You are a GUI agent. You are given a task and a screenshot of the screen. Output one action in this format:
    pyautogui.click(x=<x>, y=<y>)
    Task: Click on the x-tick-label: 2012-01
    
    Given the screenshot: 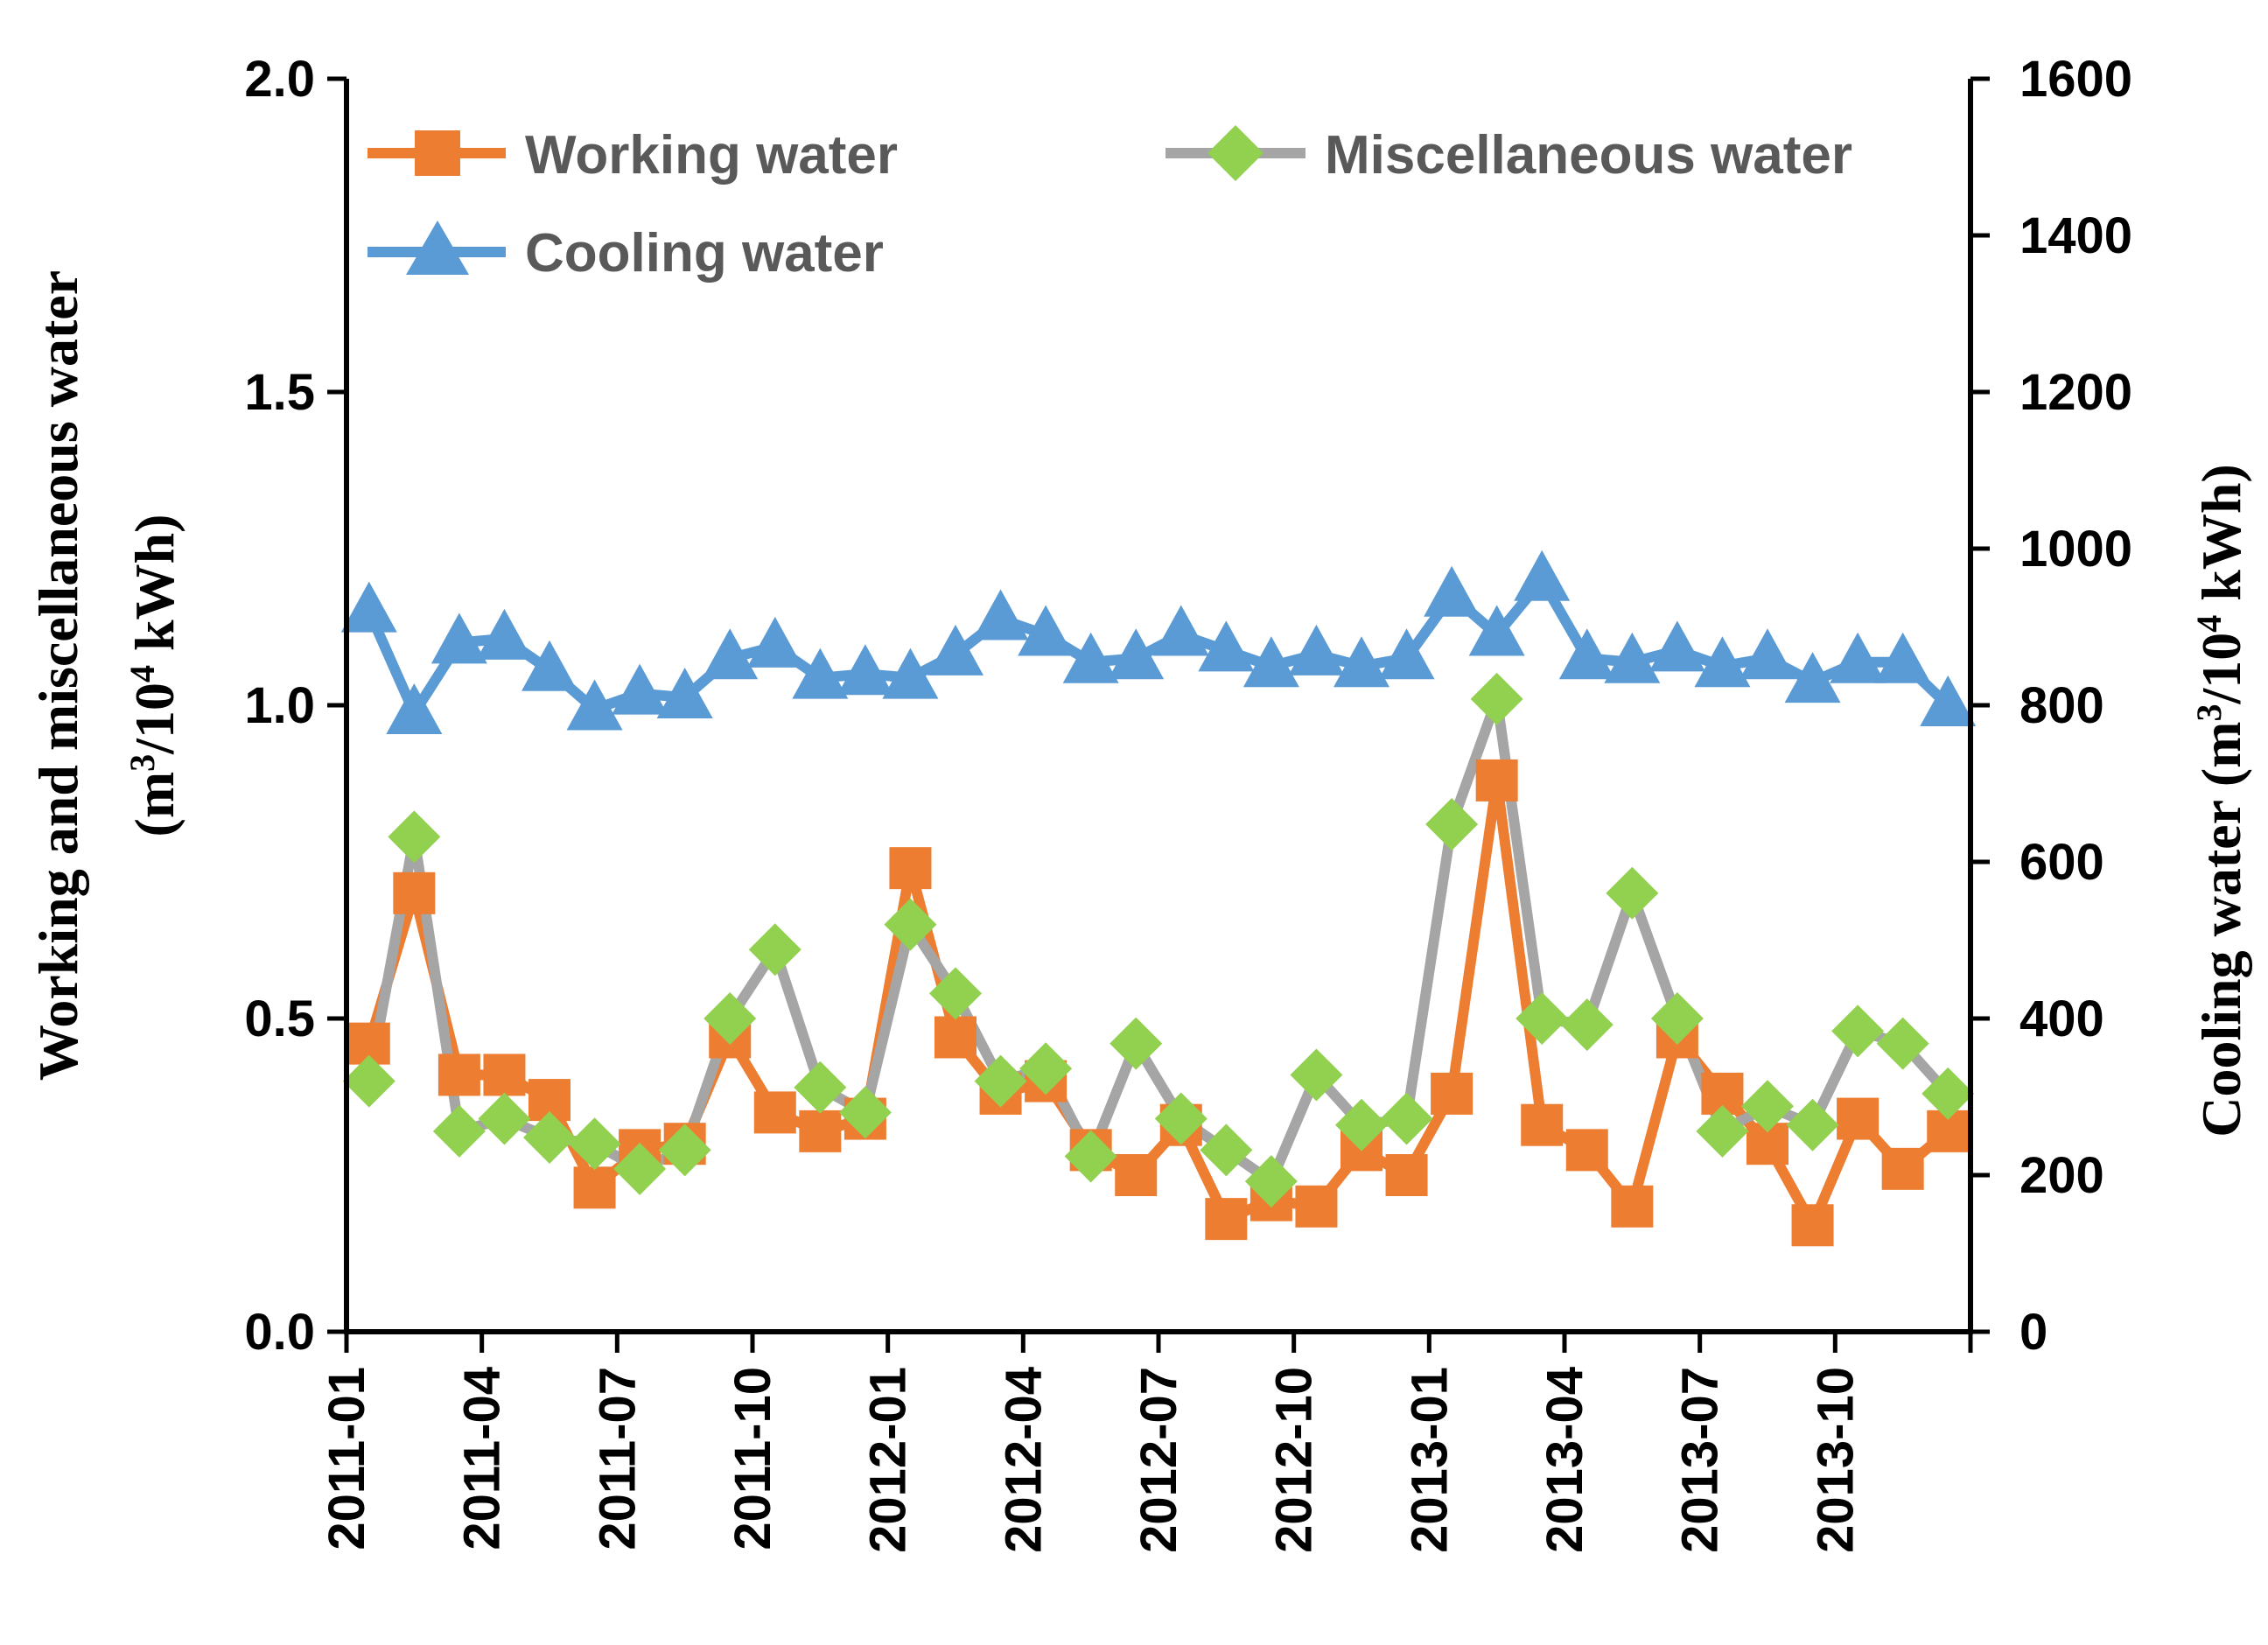 What is the action you would take?
    pyautogui.click(x=888, y=1460)
    